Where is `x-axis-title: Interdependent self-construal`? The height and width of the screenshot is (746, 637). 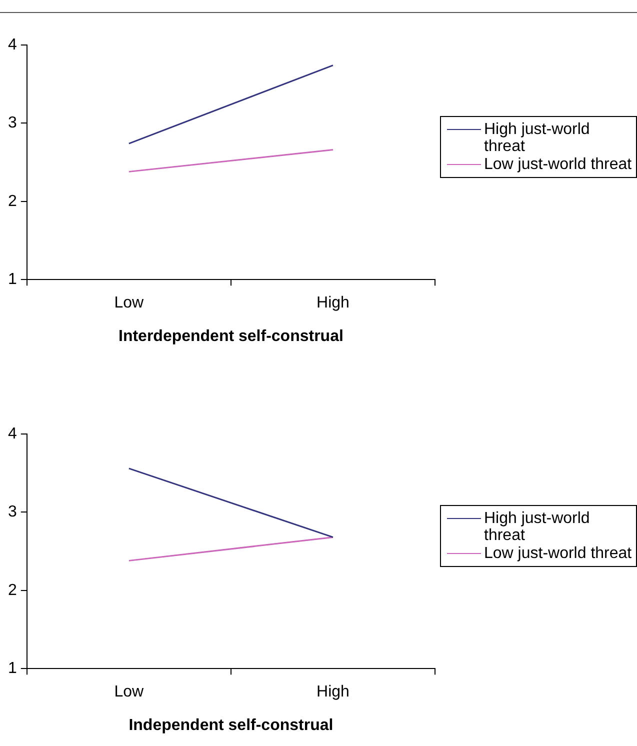 x-axis-title: Interdependent self-construal is located at coordinates (231, 336).